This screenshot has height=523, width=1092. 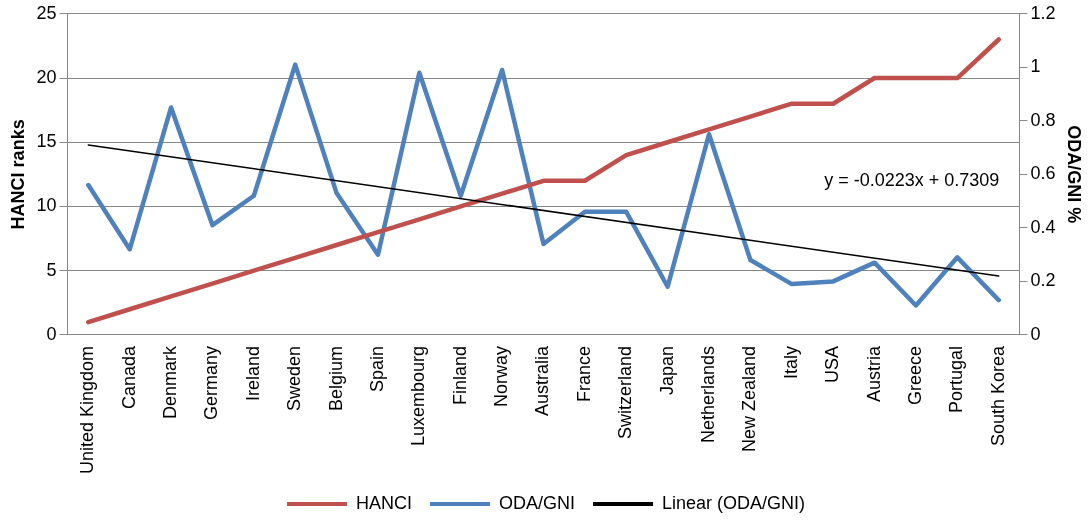 What do you see at coordinates (1043, 119) in the screenshot?
I see `y2-tick-label: 0.8` at bounding box center [1043, 119].